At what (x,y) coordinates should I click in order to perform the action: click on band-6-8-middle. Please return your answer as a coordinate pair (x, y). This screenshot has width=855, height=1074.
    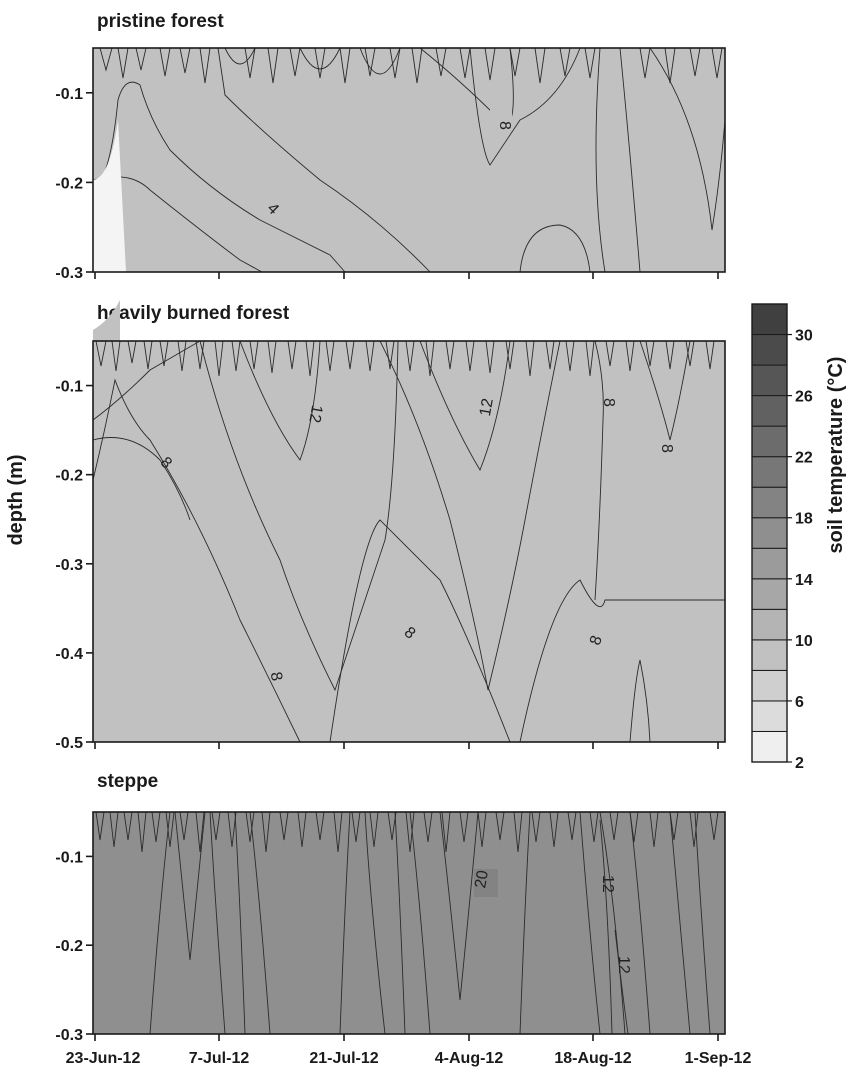
    Looking at the image, I should click on (420, 631).